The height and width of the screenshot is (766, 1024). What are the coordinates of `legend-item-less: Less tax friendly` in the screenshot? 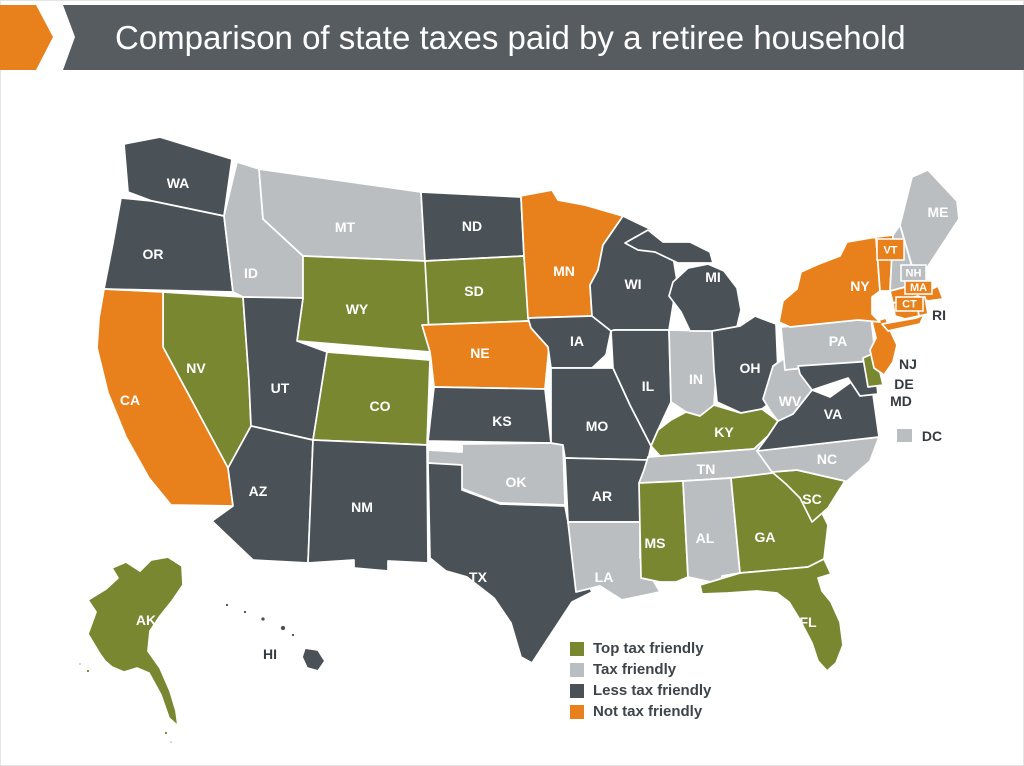 It's located at (640, 690).